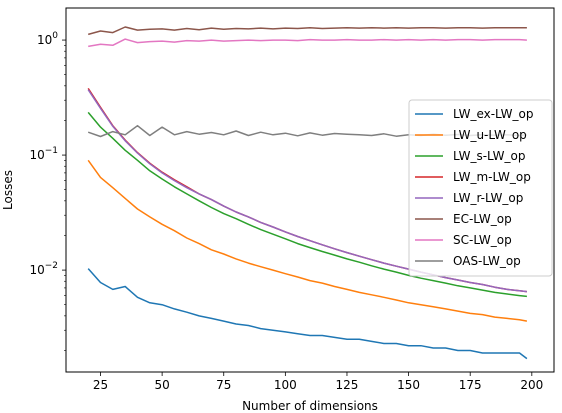  What do you see at coordinates (487, 261) in the screenshot?
I see `legend-label-7: OAS-LW_op` at bounding box center [487, 261].